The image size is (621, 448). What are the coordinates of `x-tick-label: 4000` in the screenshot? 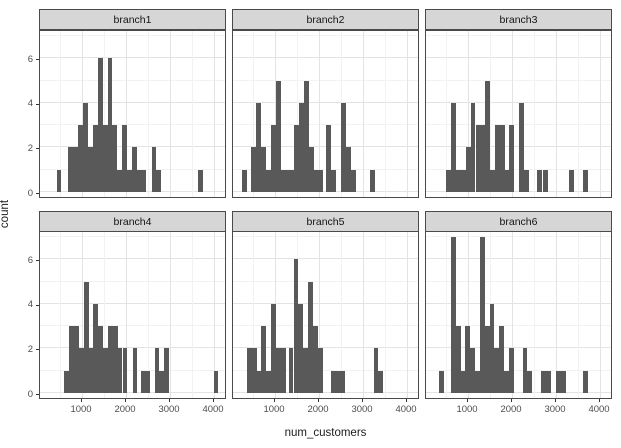 It's located at (406, 409).